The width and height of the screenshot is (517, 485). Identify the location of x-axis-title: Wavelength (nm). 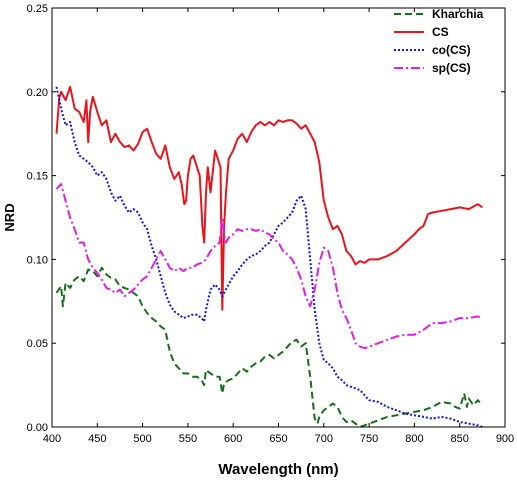
(278, 469).